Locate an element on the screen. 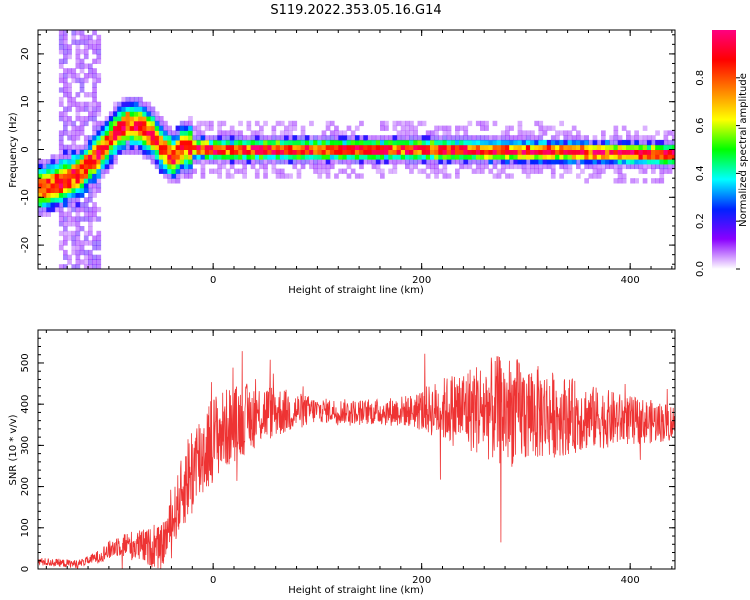 The image size is (750, 600). snr-x-axis-label: Height of straight line (km) is located at coordinates (356, 590).